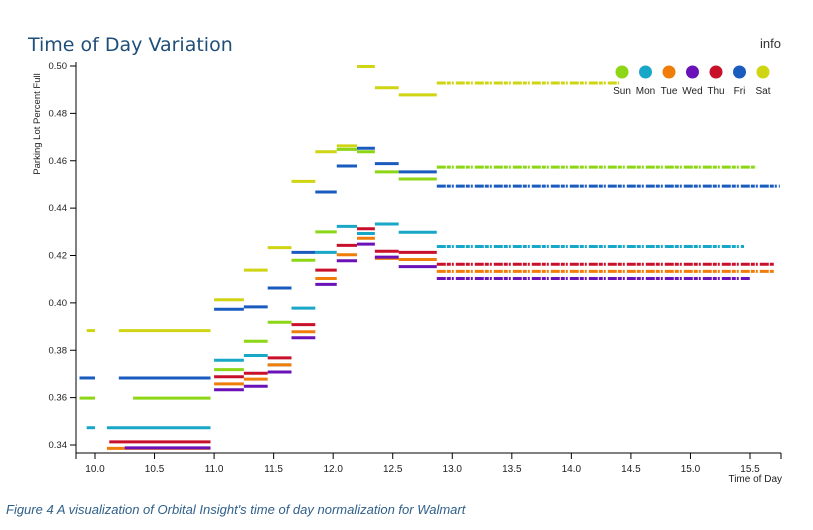  Describe the element at coordinates (763, 72) in the screenshot. I see `legend-marker-sat` at that location.